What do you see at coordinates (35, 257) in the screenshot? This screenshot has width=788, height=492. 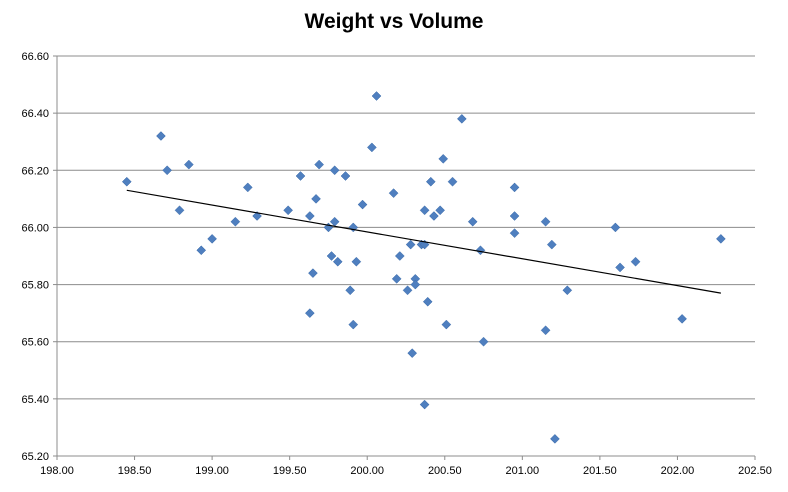 I see `y-axis-ticks: 66.60 66.40 66.20 66.00 65.80 65.60 65.40 65.20` at bounding box center [35, 257].